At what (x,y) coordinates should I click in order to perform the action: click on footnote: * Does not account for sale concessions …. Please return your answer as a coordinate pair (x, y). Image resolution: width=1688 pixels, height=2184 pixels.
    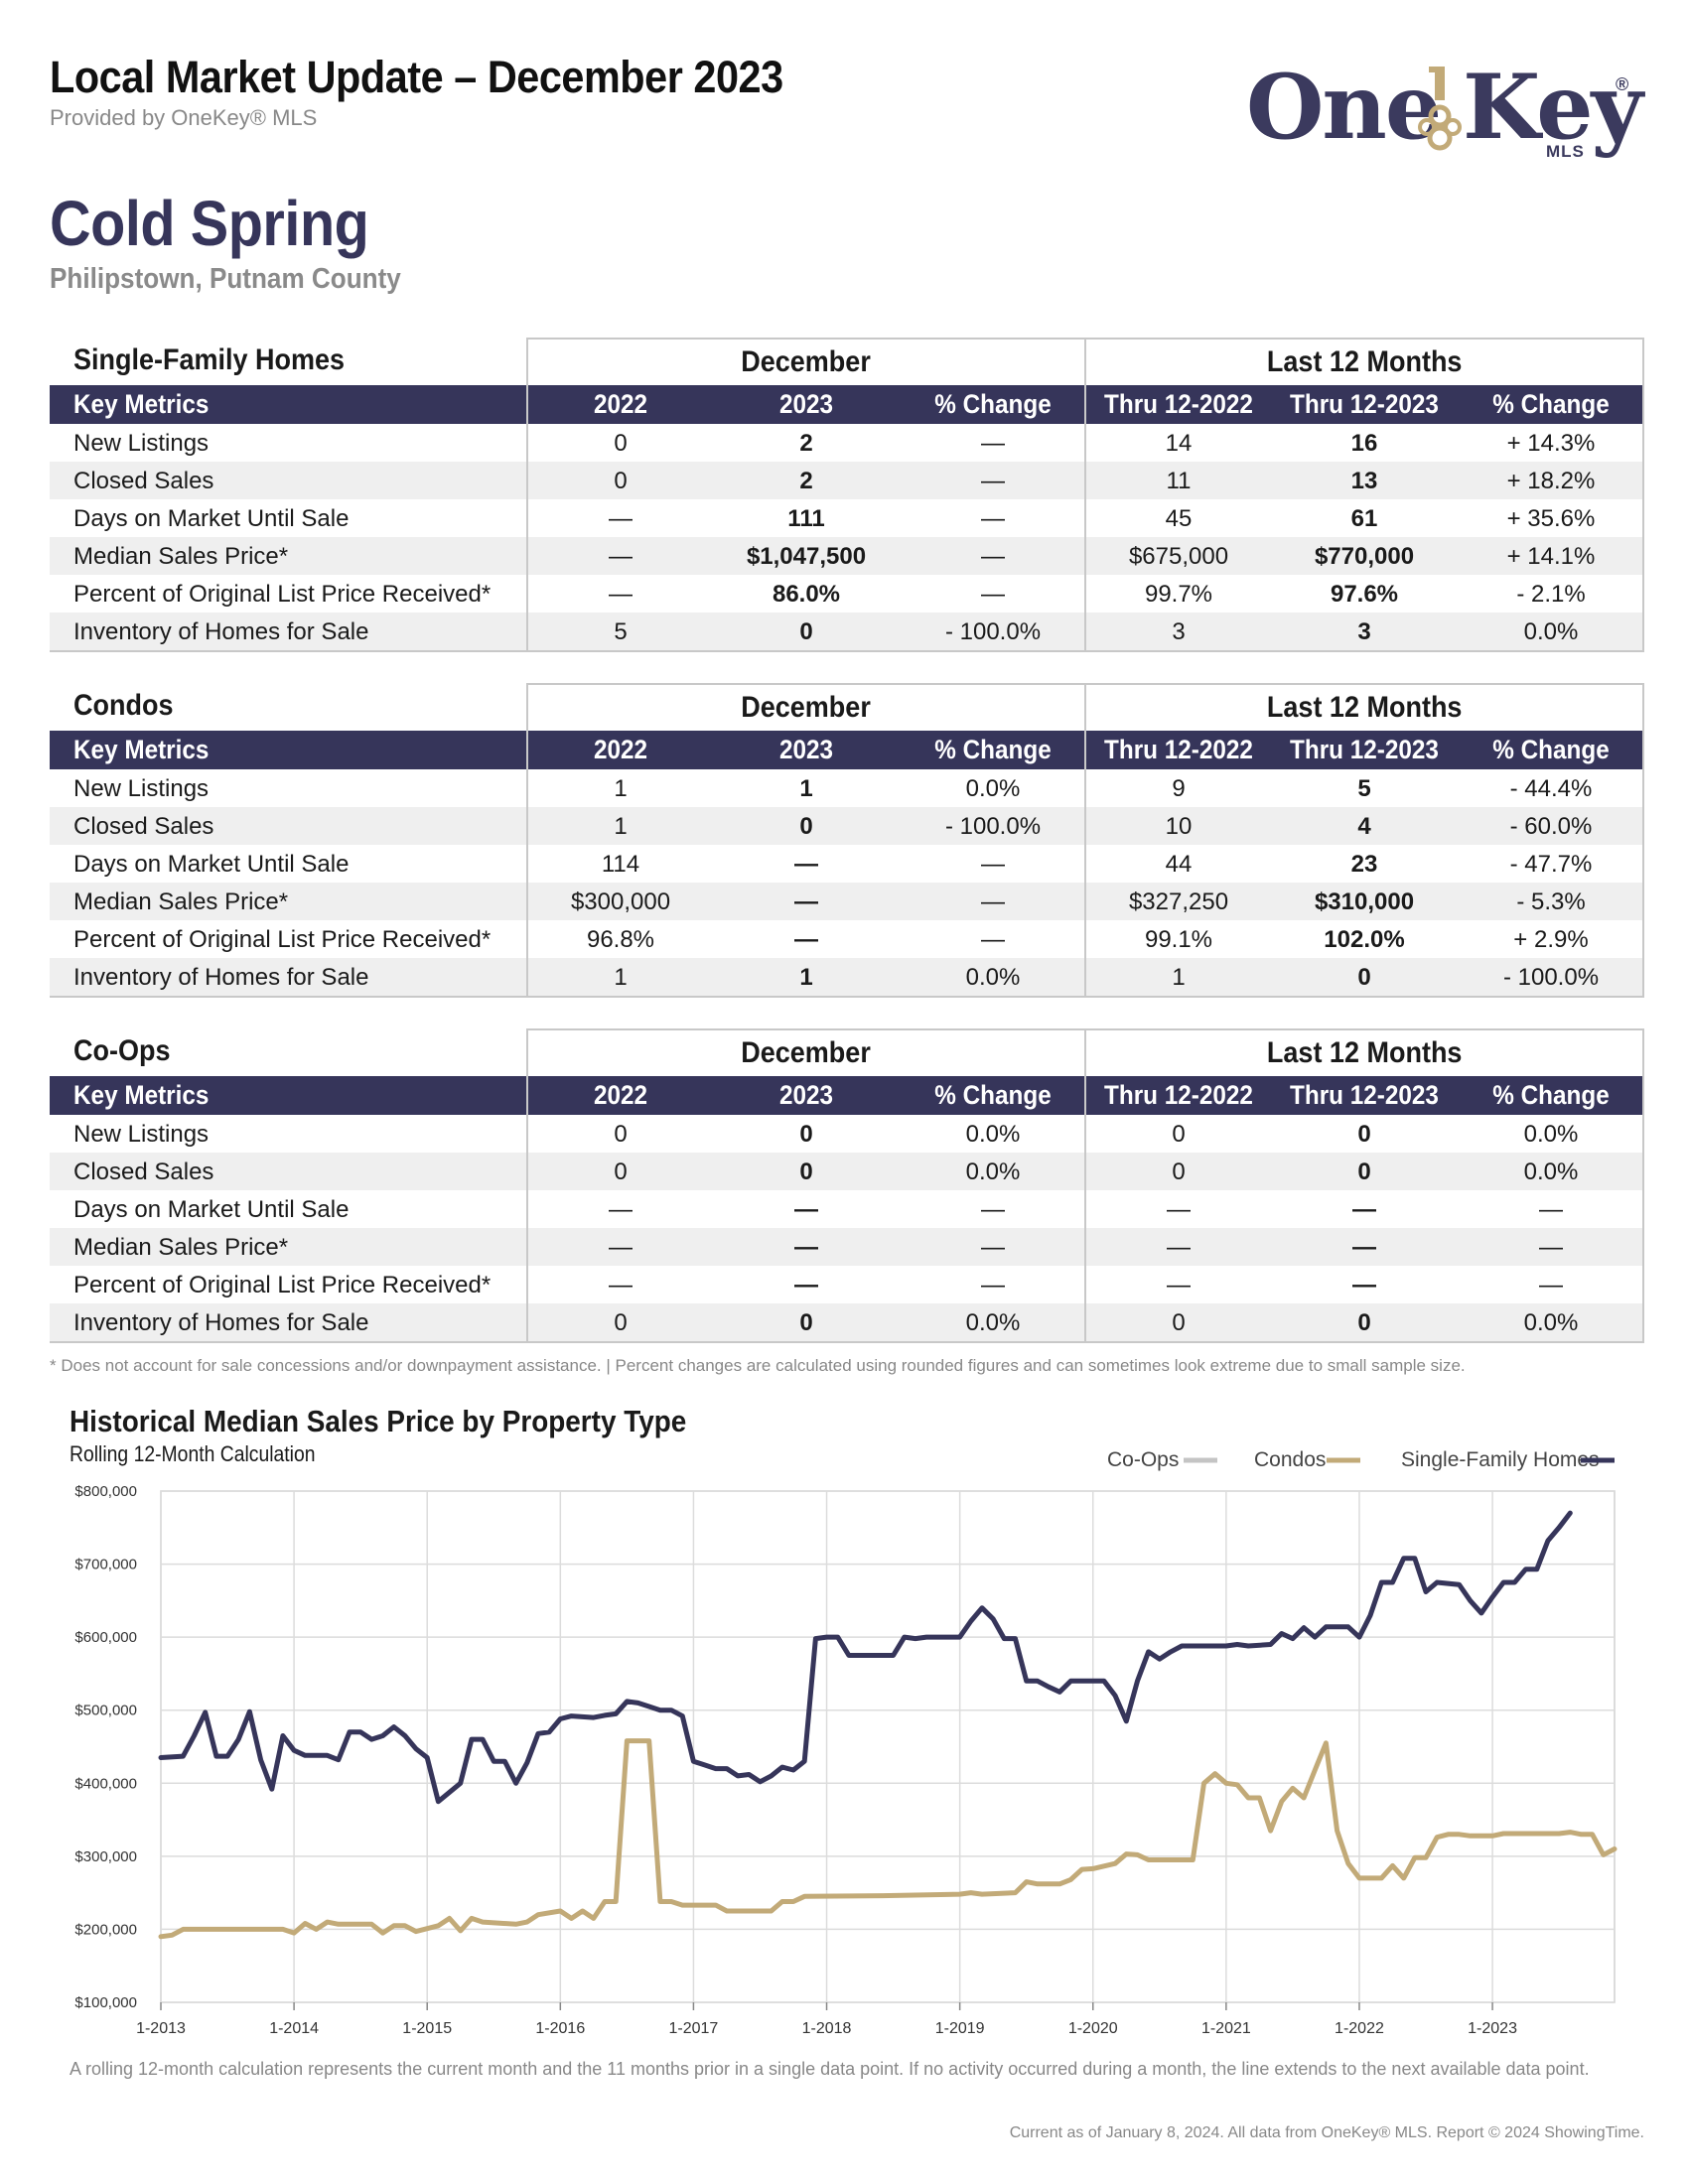
    Looking at the image, I should click on (758, 1365).